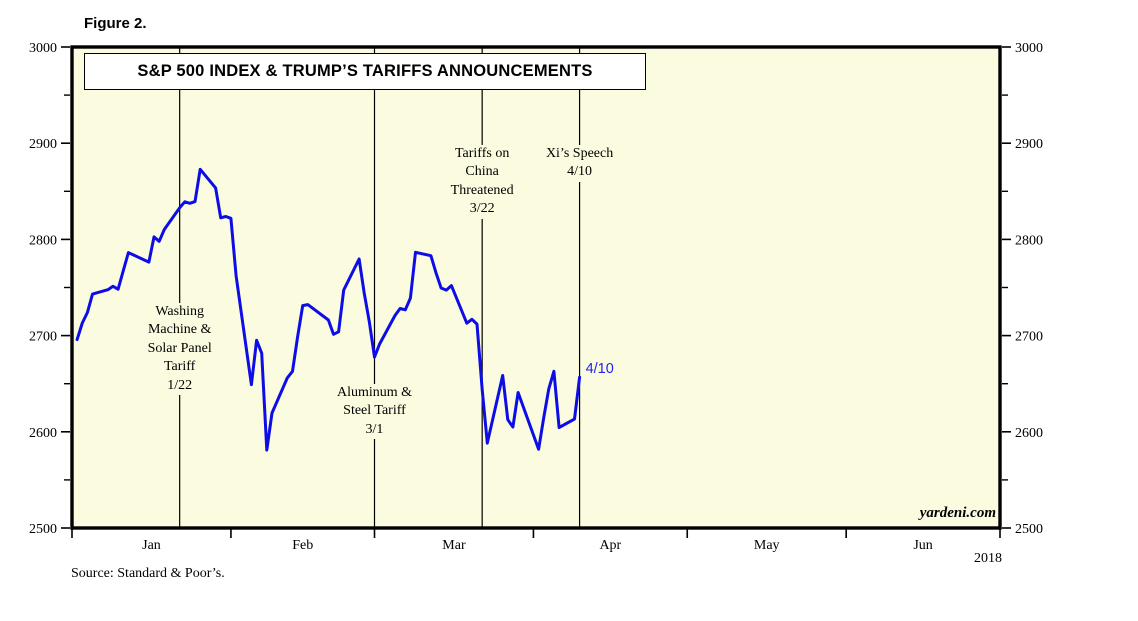 This screenshot has height=621, width=1138. What do you see at coordinates (1029, 433) in the screenshot?
I see `y-axis-tick-label-right: 2600` at bounding box center [1029, 433].